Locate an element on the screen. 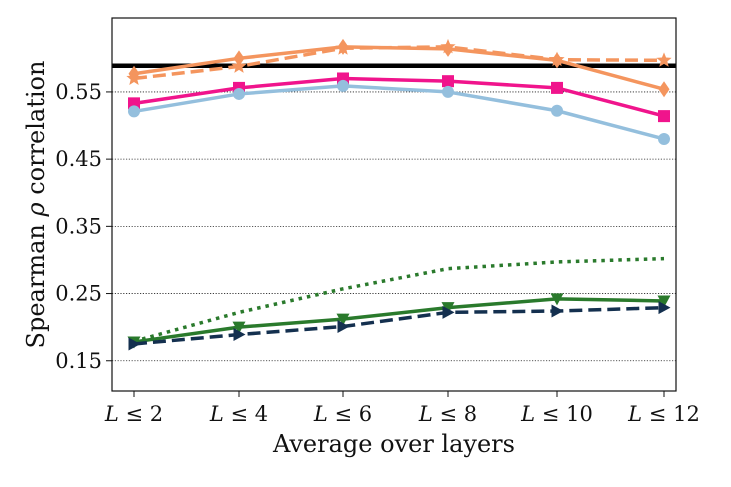 This screenshot has width=731, height=487. series-orange-dashed-star is located at coordinates (399, 61).